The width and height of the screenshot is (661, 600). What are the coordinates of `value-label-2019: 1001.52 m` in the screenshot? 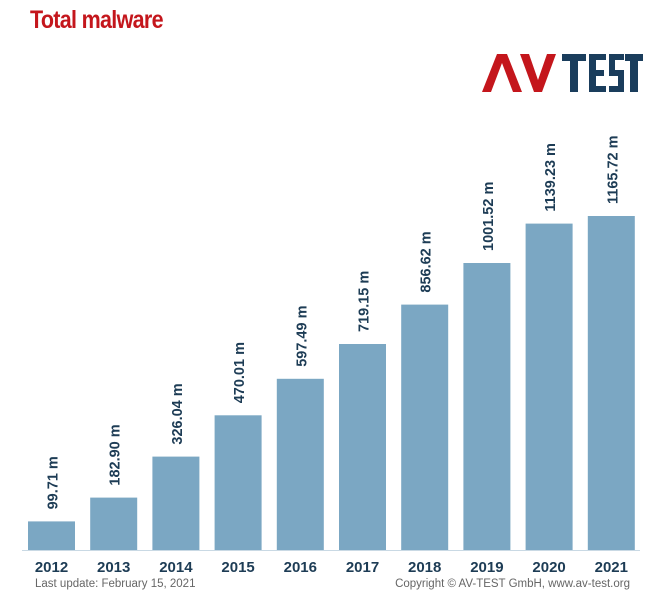 It's located at (489, 216).